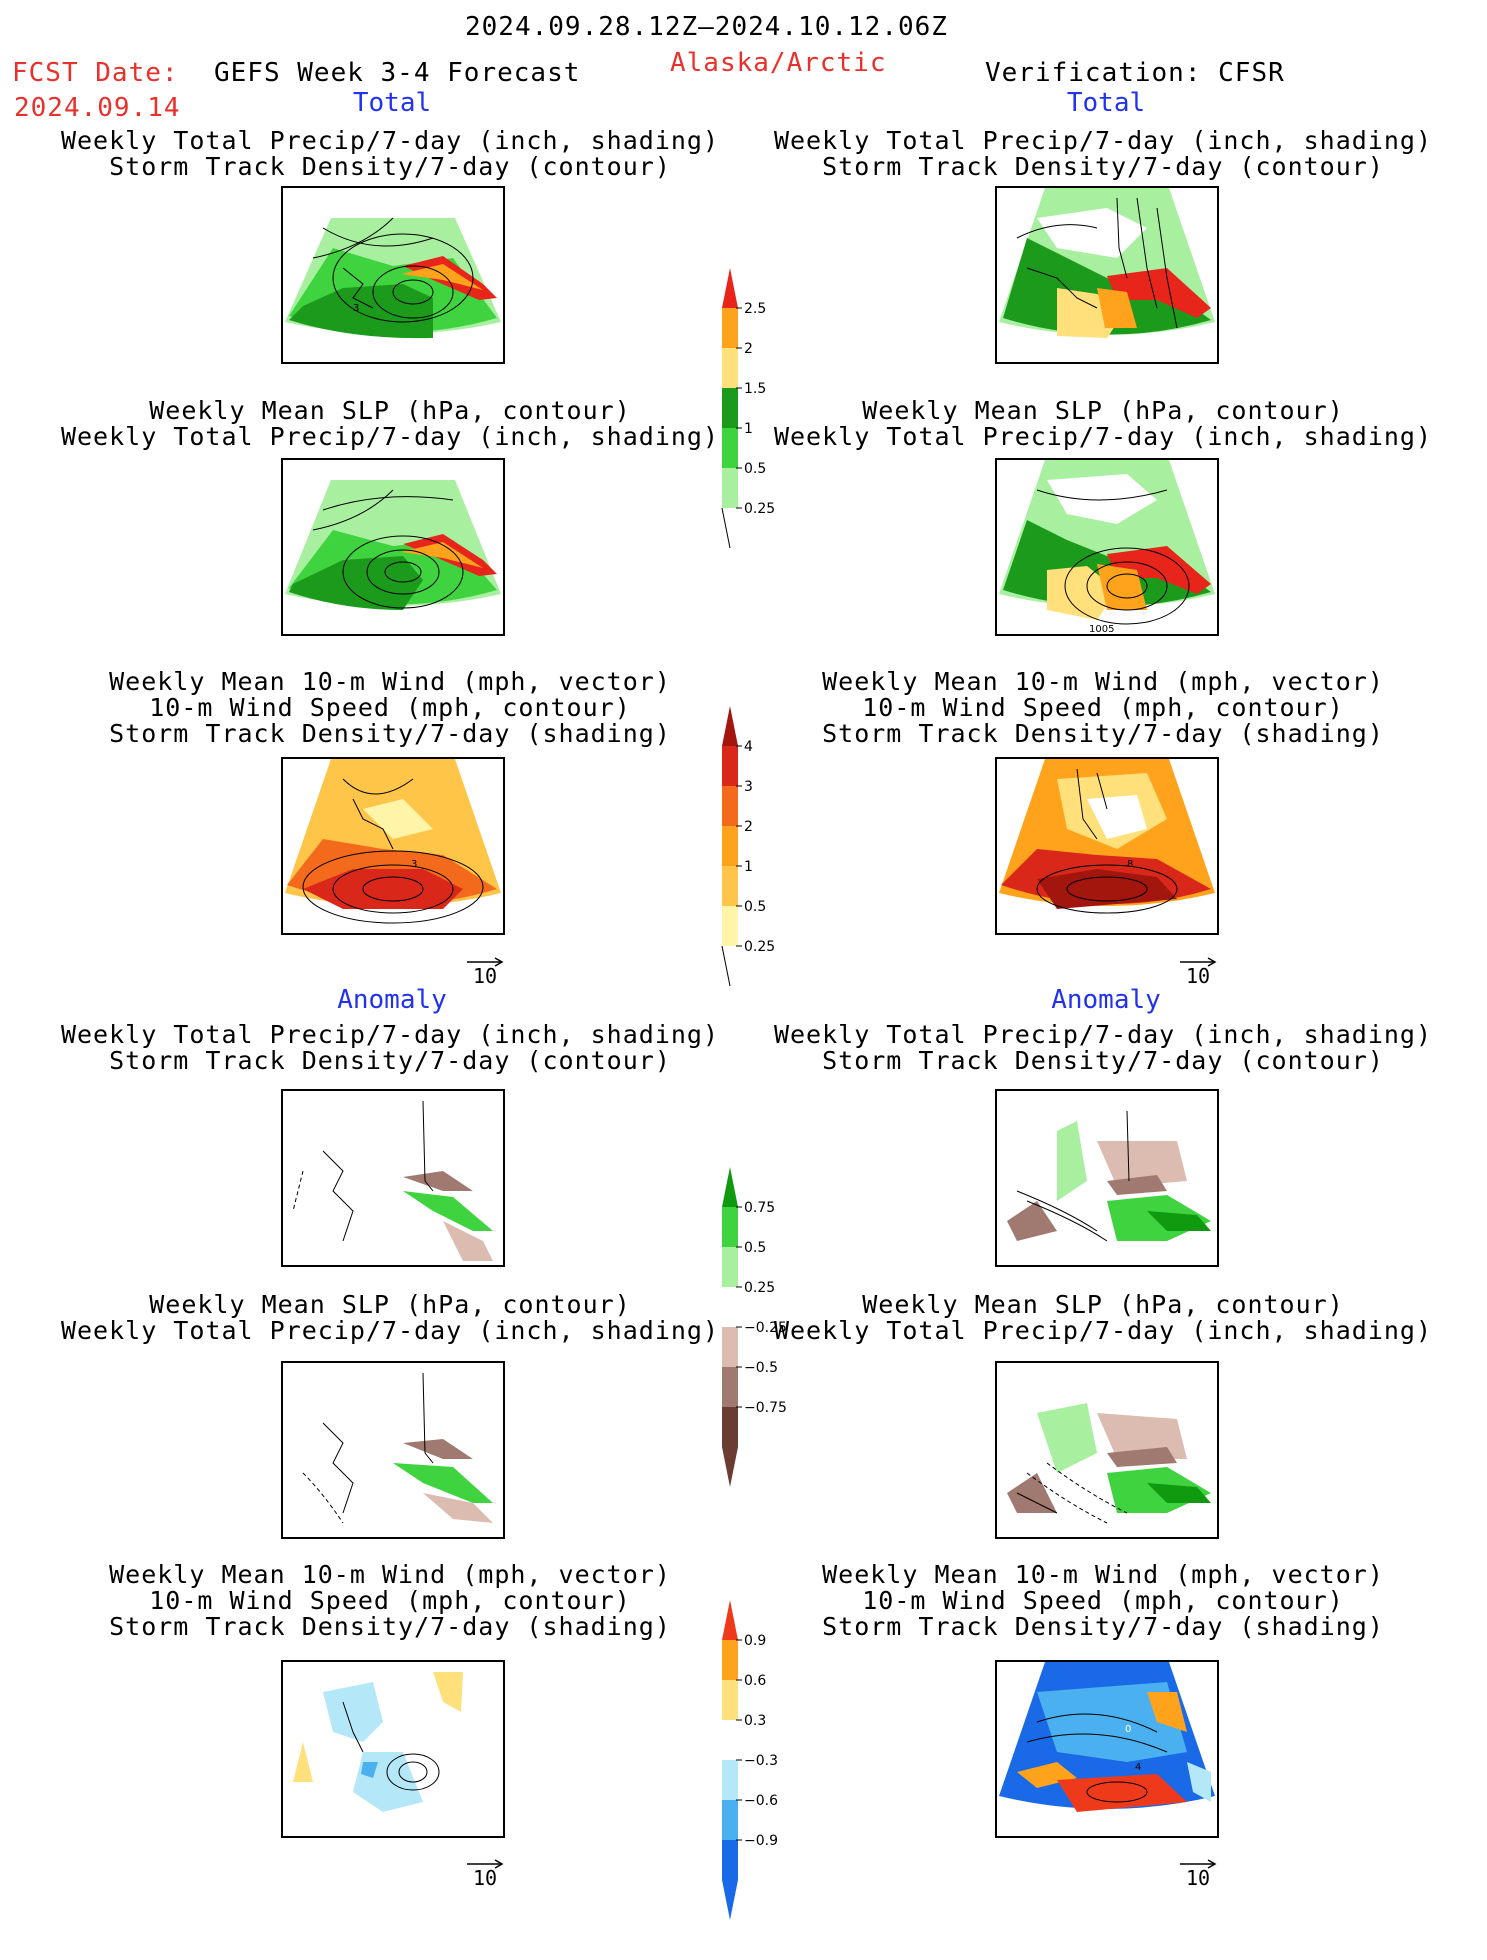 This screenshot has height=1960, width=1487. What do you see at coordinates (730, 1620) in the screenshot?
I see `colorbar-top-triangle` at bounding box center [730, 1620].